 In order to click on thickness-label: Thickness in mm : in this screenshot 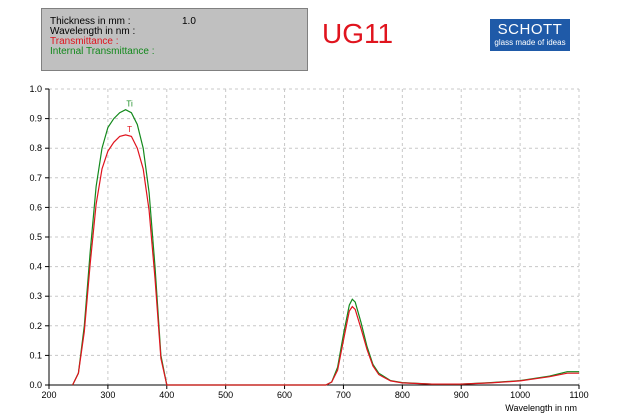, I will do `click(90, 21)`.